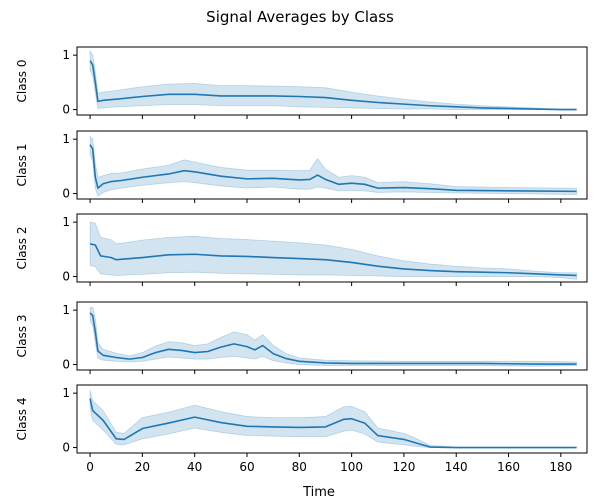  Describe the element at coordinates (22, 335) in the screenshot. I see `y-axis-label-class-3: Class 3` at that location.